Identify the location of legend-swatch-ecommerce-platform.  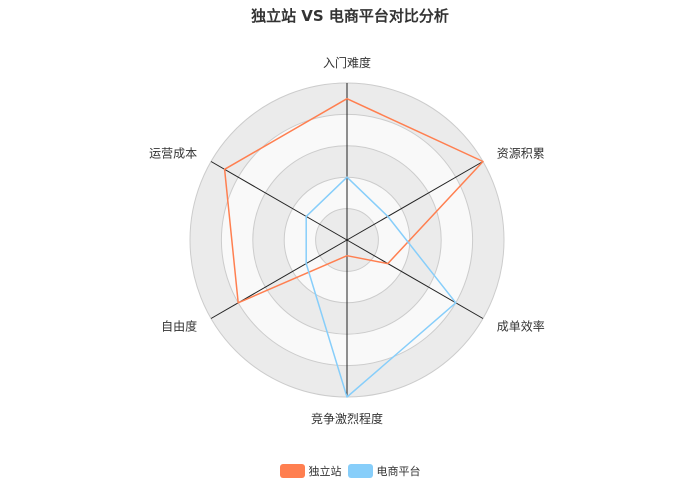
(360, 471).